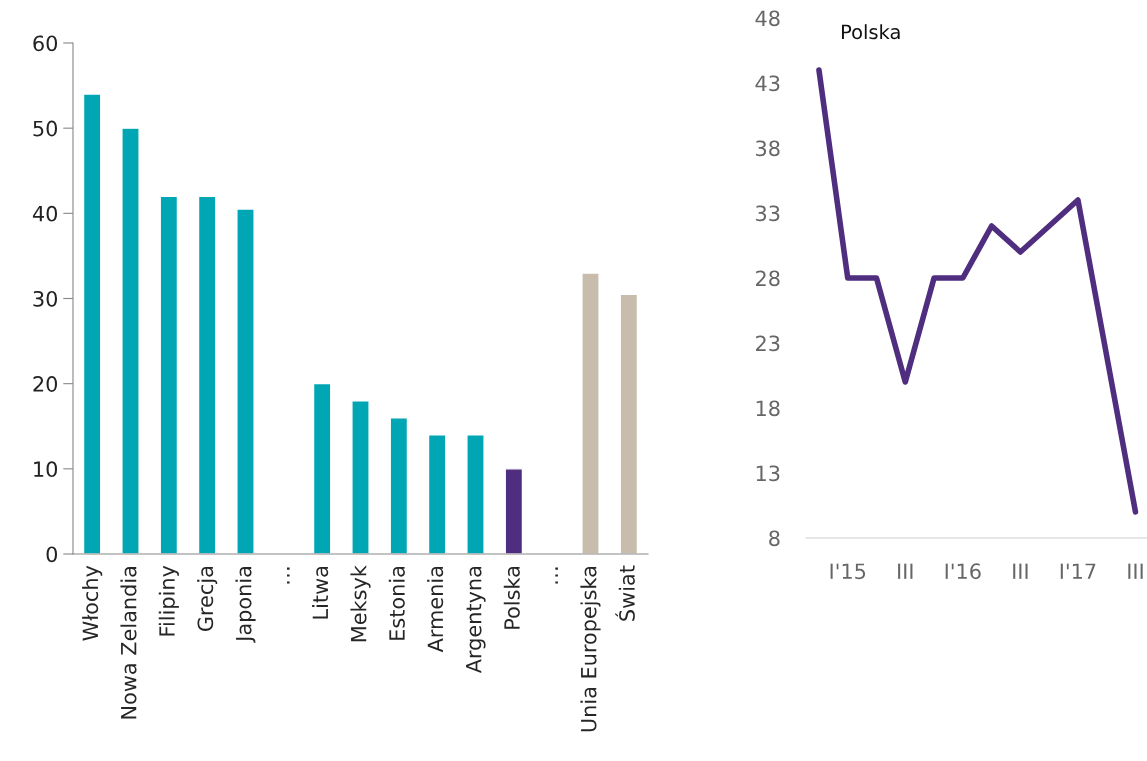 This screenshot has height=761, width=1147. I want to click on y-tick-label: 13, so click(768, 473).